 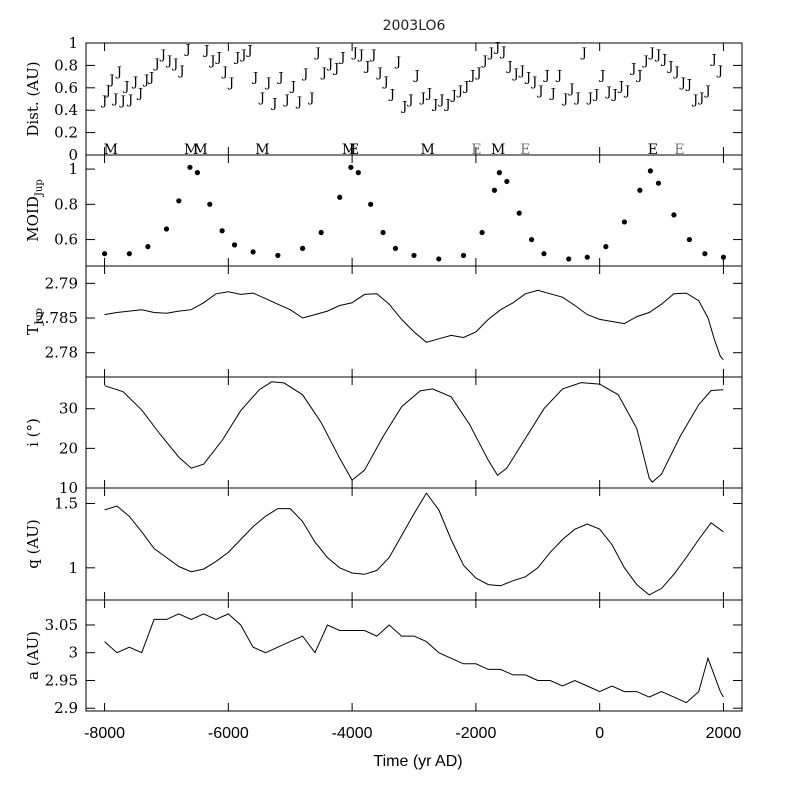 I want to click on y-tick-label: 20, so click(x=68, y=448).